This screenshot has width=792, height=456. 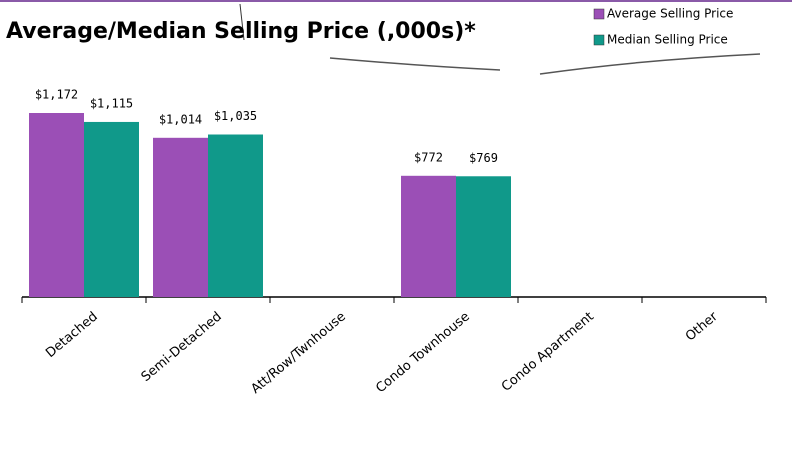 What do you see at coordinates (72, 335) in the screenshot?
I see `x-tick-label: Detached` at bounding box center [72, 335].